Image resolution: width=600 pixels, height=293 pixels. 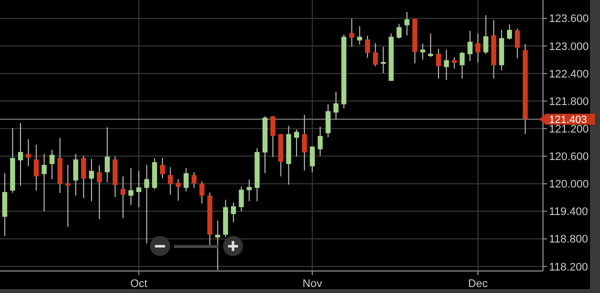 I want to click on y-tick-label: 122.400, so click(x=569, y=74).